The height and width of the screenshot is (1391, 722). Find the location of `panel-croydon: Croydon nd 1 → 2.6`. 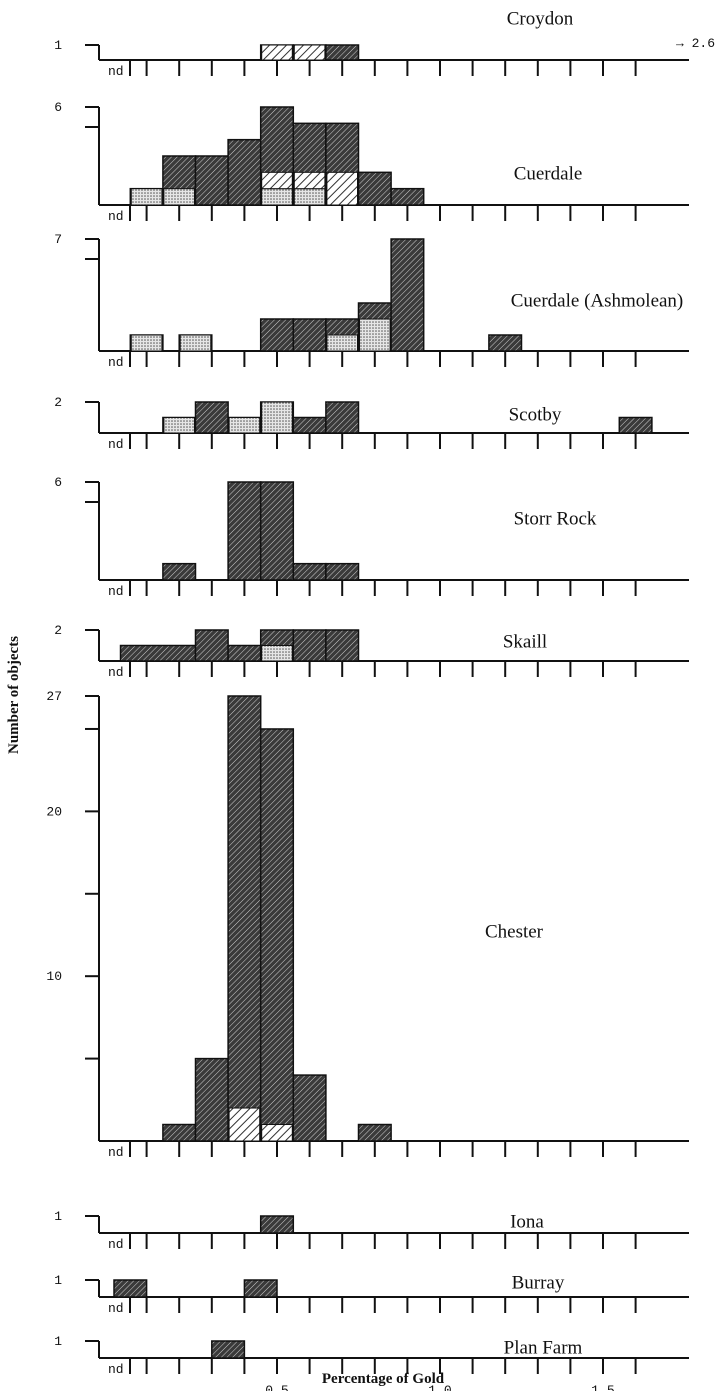

panel-croydon: Croydon nd 1 → 2.6 is located at coordinates (384, 43).